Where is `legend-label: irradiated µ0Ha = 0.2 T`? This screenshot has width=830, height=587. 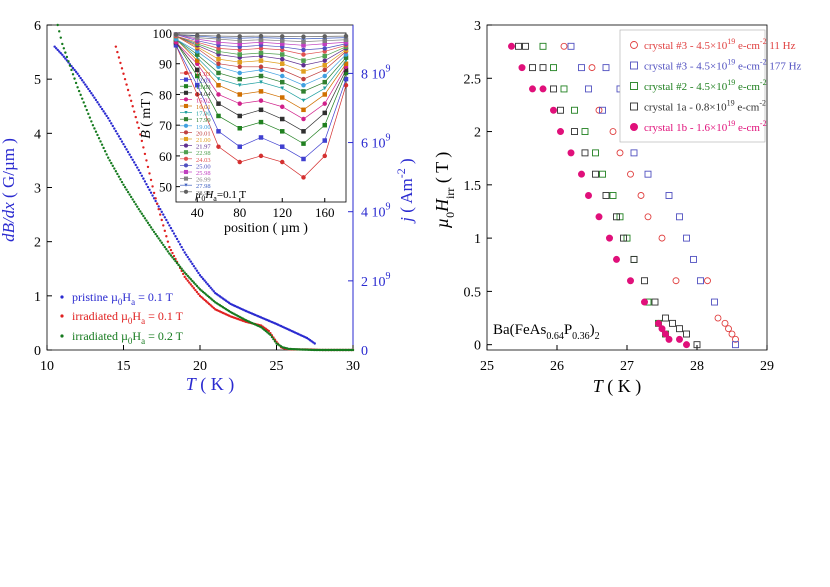
legend-label: irradiated µ0Ha = 0.2 T is located at coordinates (128, 337).